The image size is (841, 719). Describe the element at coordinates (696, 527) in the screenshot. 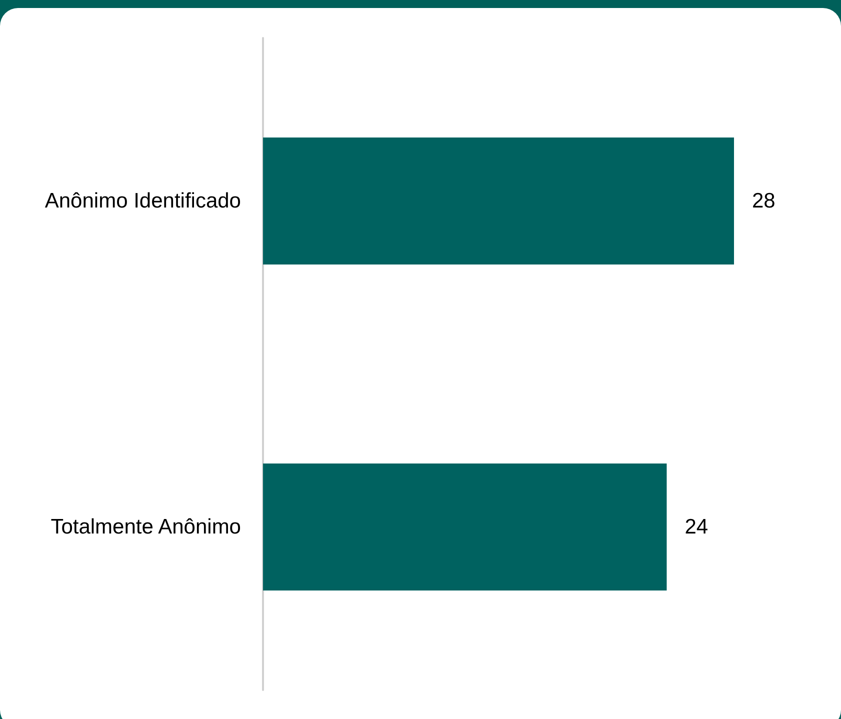

I see `data-label: 24` at that location.